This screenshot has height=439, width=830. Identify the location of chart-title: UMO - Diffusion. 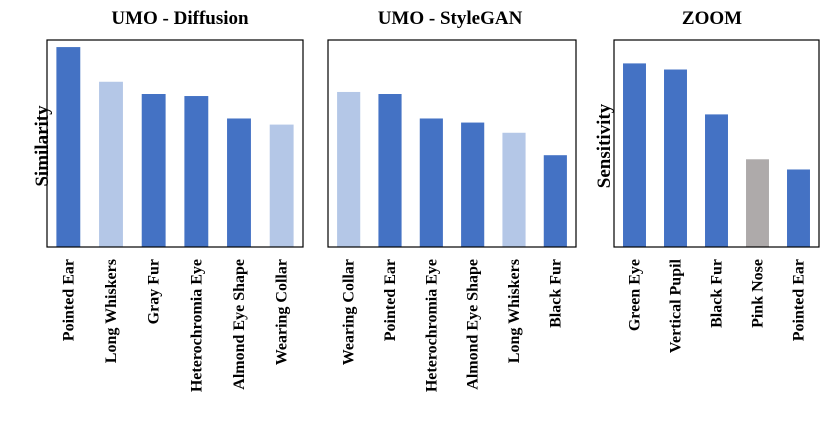
(180, 18).